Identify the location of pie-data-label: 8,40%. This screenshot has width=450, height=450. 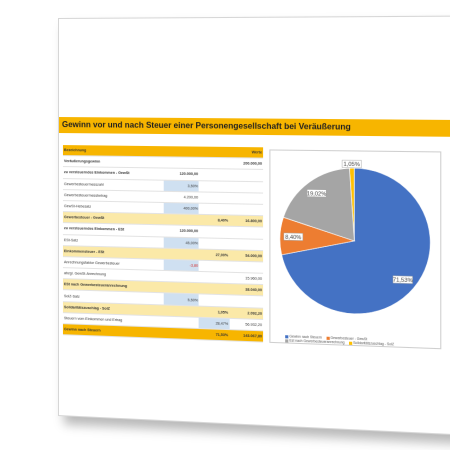
(293, 237).